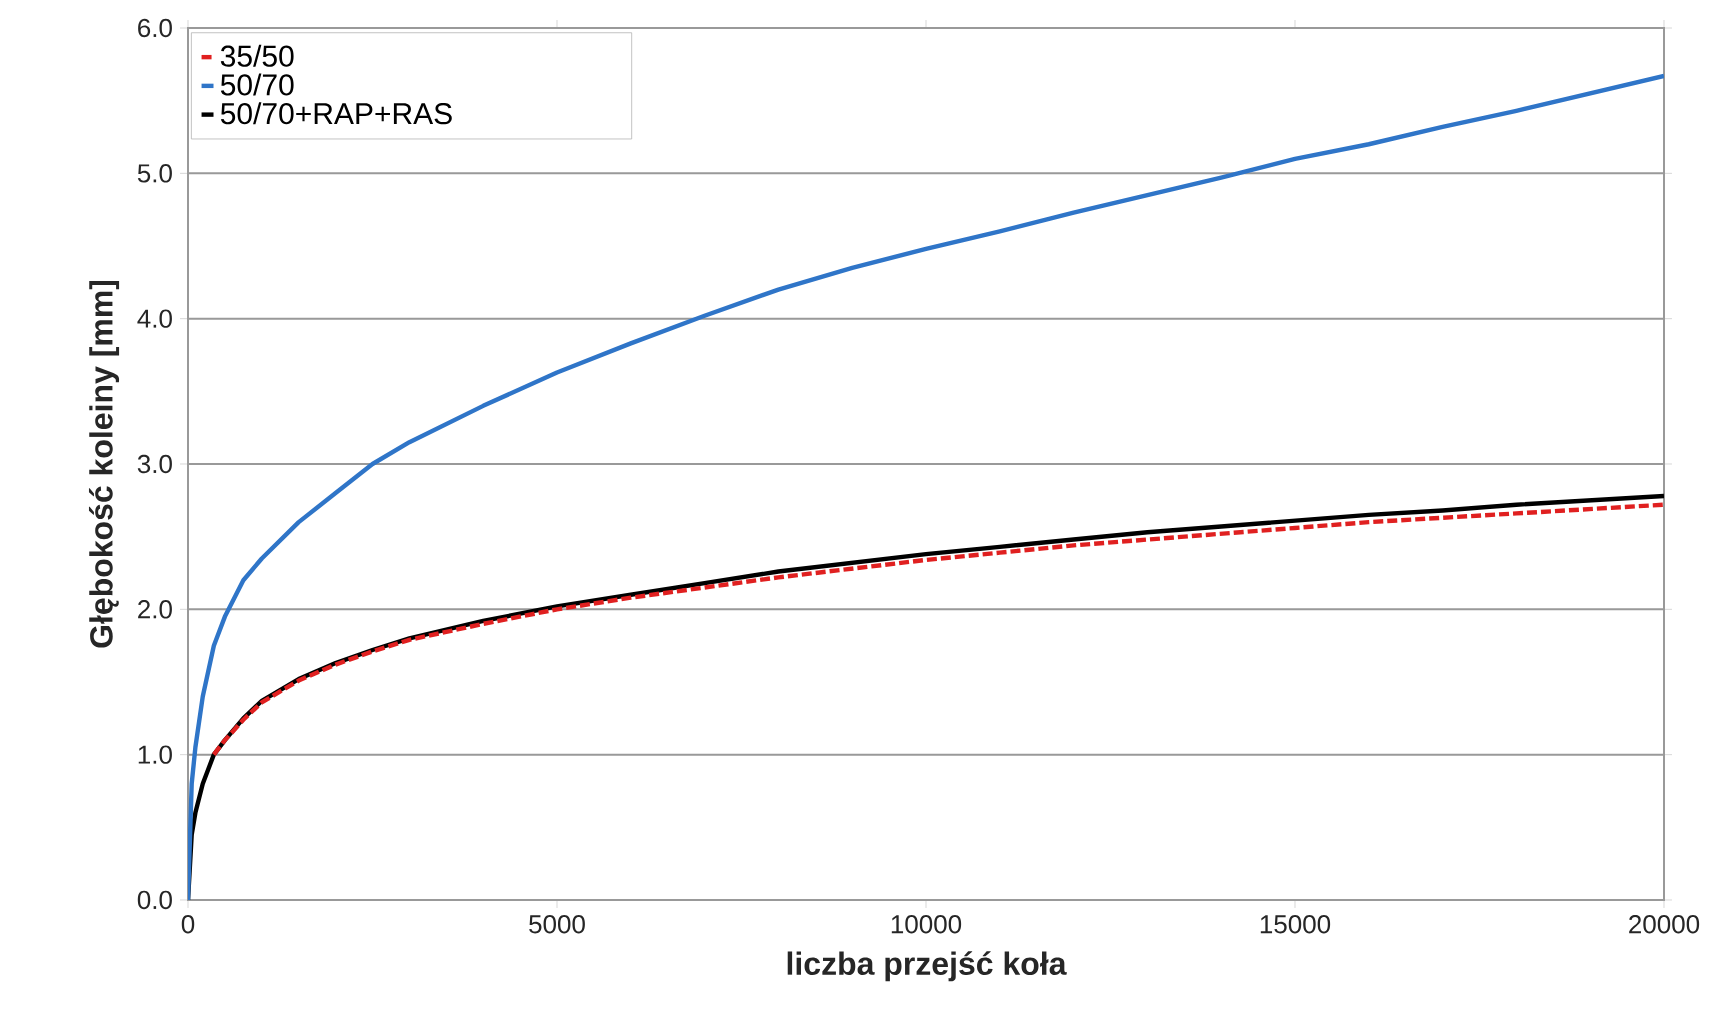 The width and height of the screenshot is (1721, 1022). I want to click on x-tick-label: 5000, so click(557, 924).